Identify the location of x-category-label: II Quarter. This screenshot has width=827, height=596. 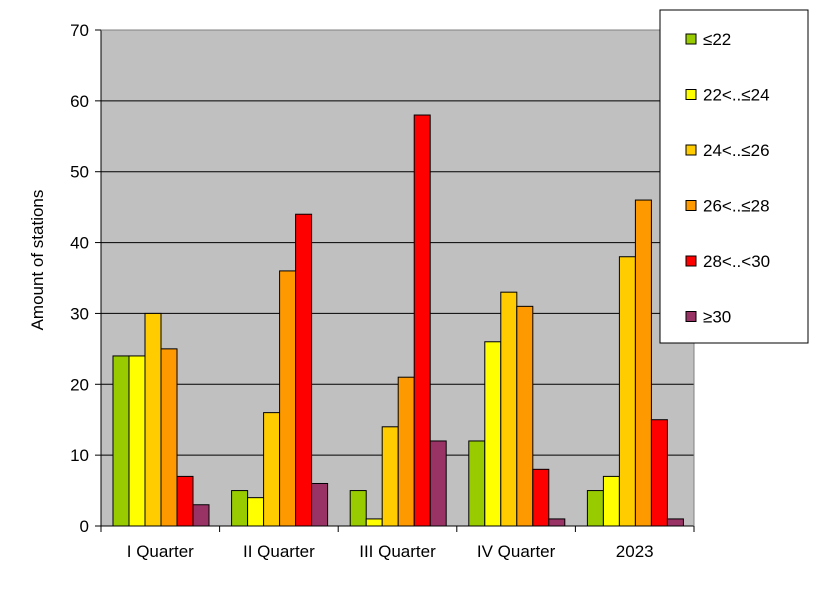
(279, 551).